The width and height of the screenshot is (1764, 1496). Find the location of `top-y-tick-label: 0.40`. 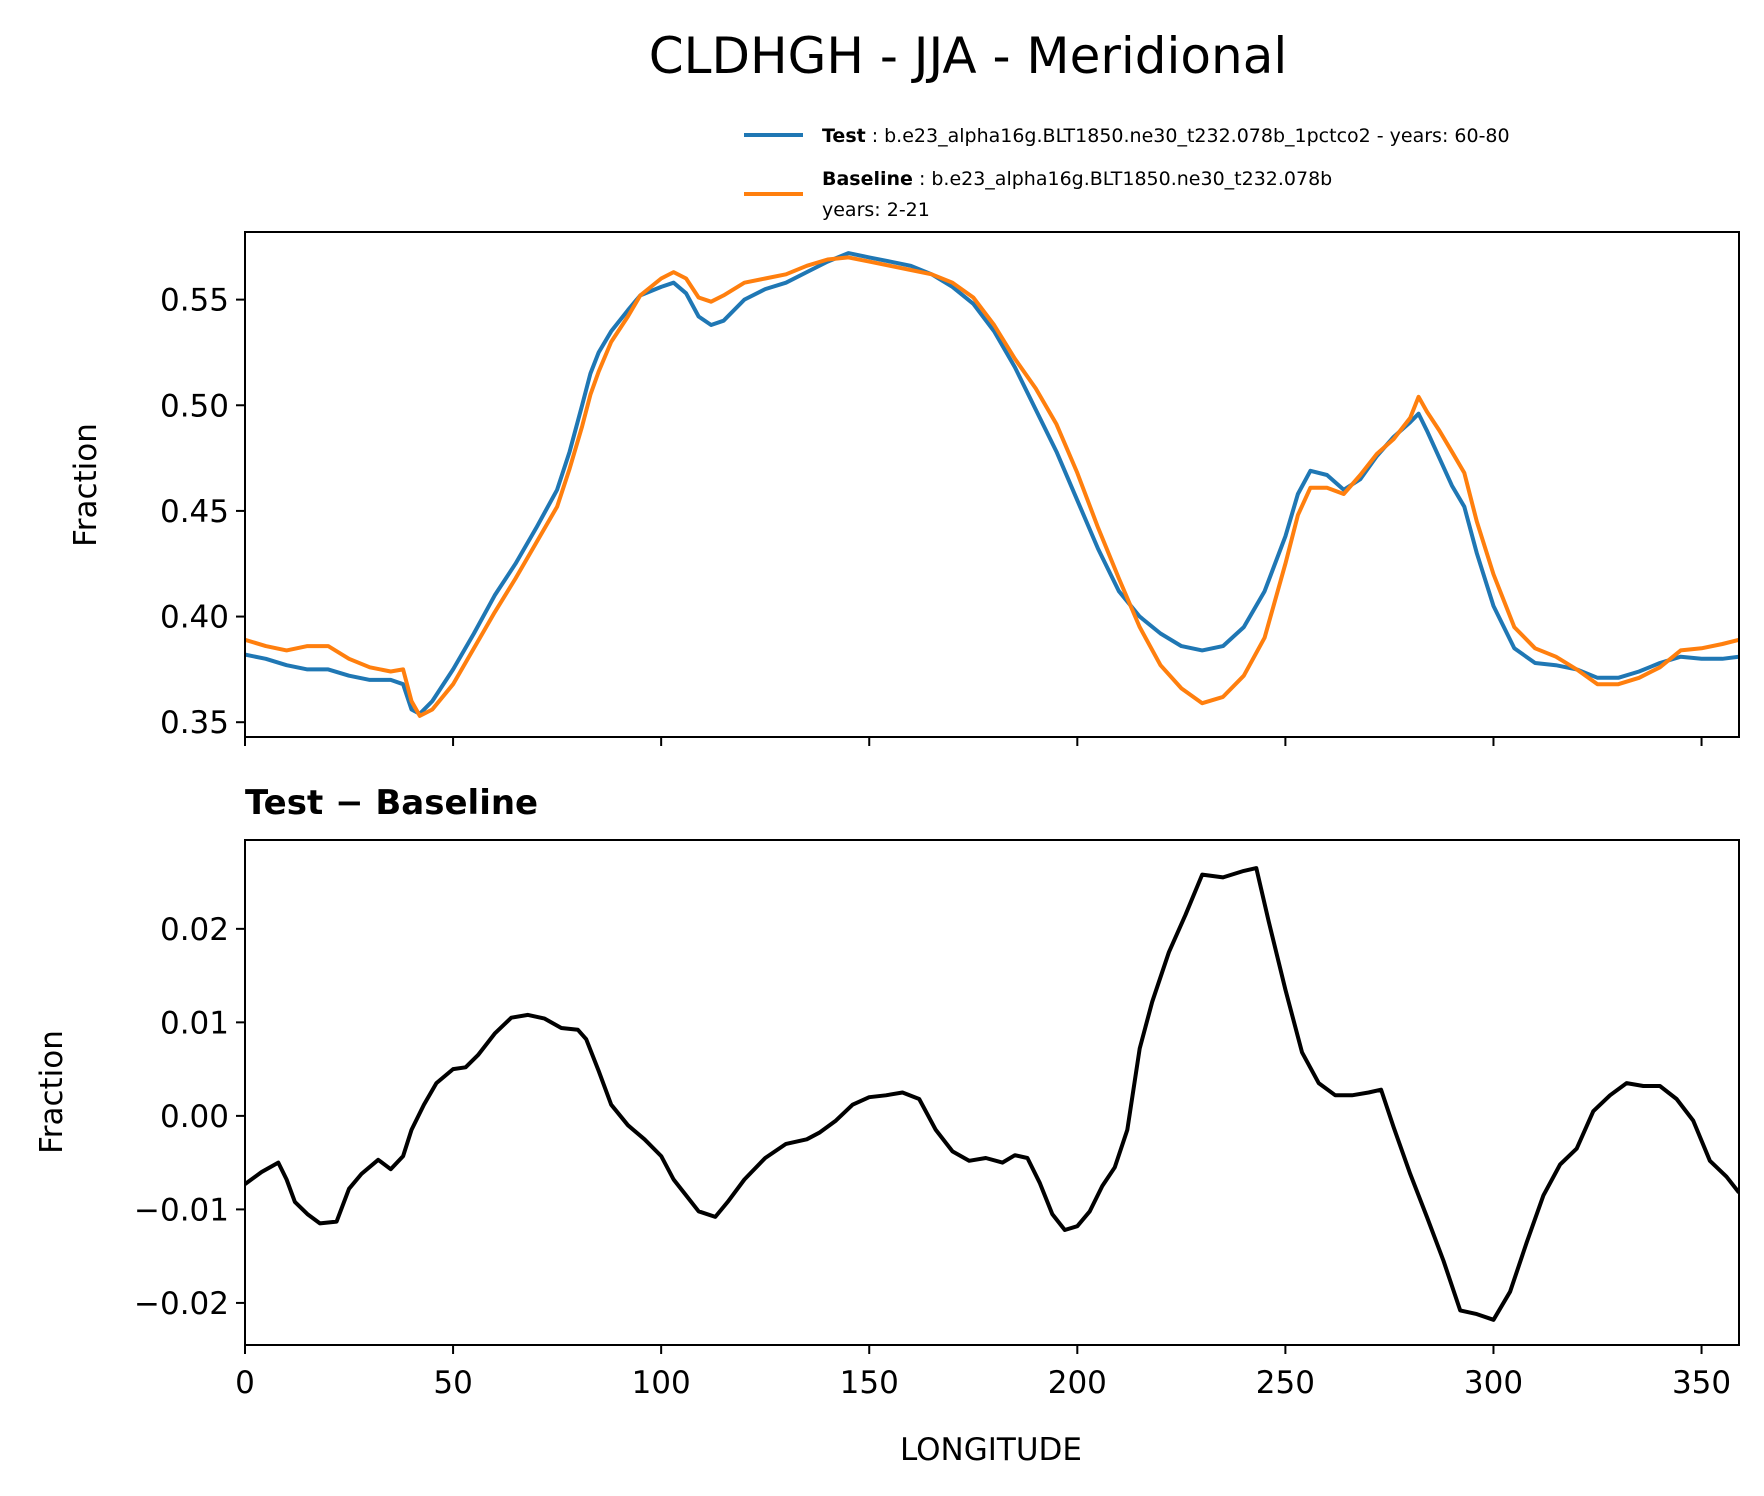

top-y-tick-label: 0.40 is located at coordinates (194, 618).